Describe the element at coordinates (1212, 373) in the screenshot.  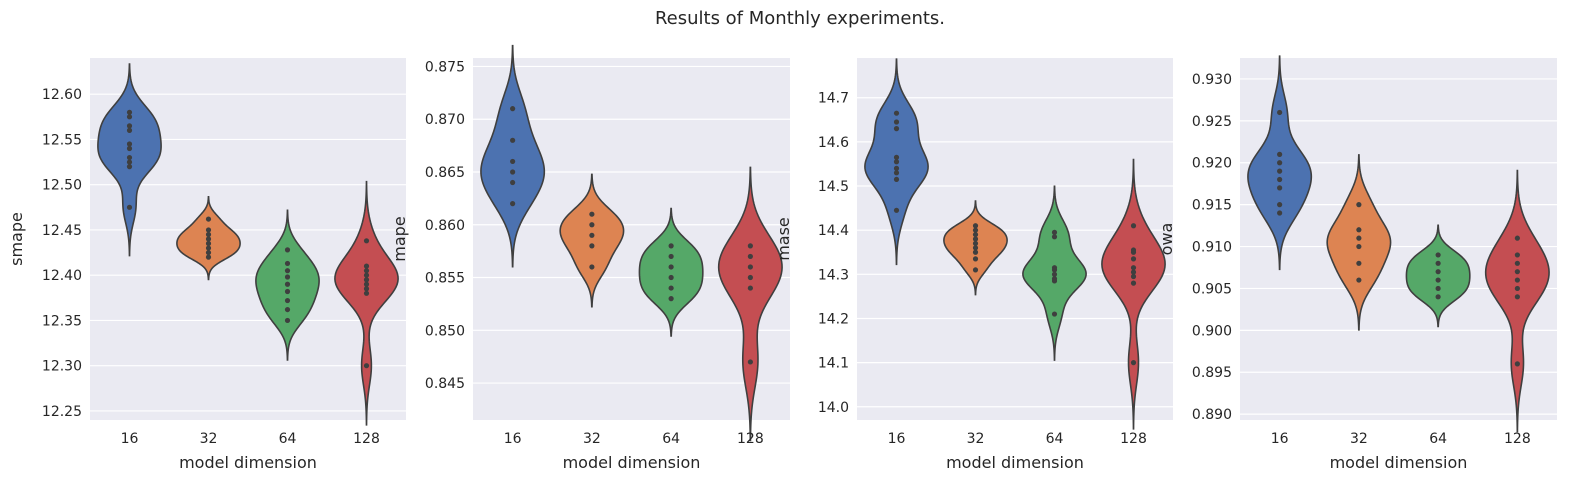
I see `owa-y-tick-label: 0.895` at that location.